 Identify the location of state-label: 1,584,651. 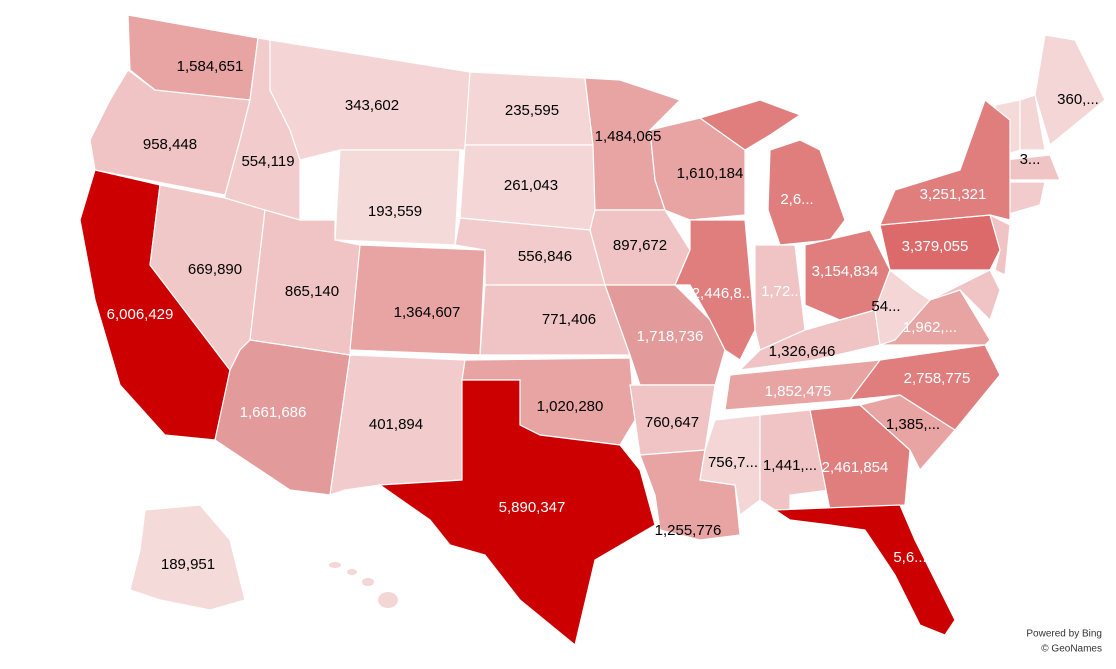
(210, 66).